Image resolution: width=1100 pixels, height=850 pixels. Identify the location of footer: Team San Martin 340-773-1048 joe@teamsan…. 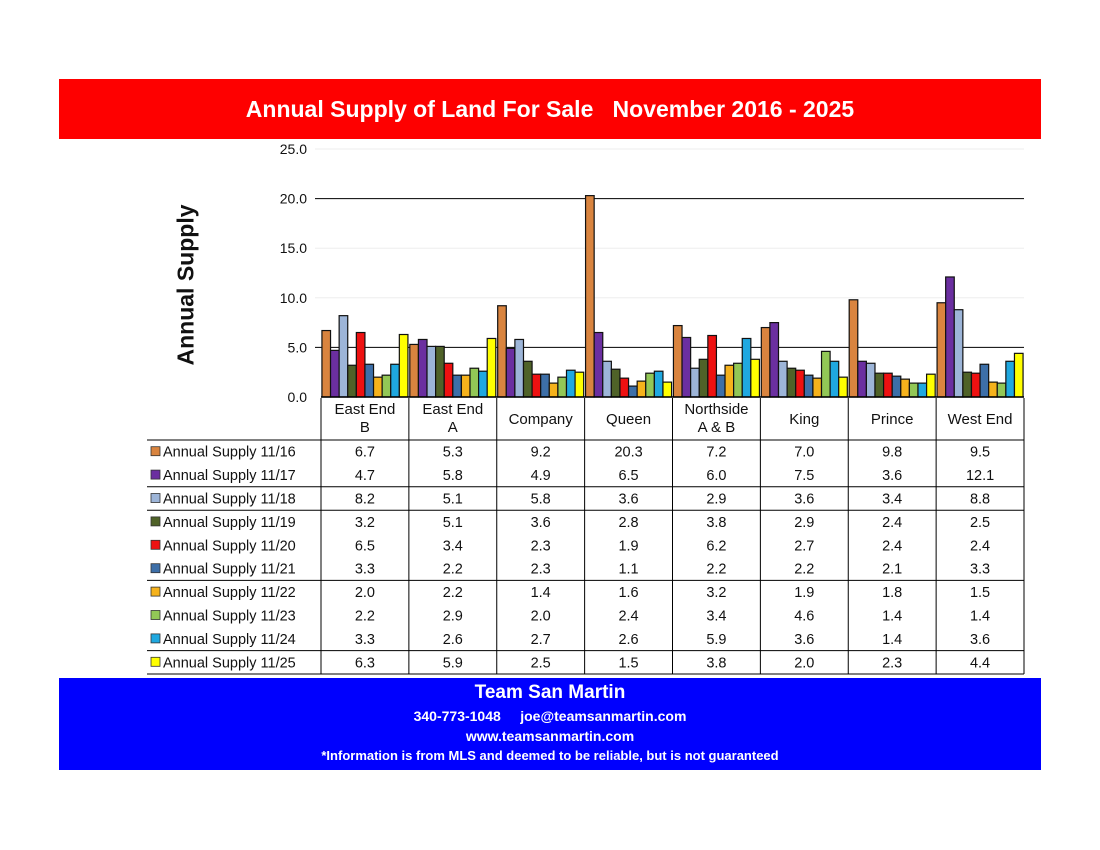
(550, 724).